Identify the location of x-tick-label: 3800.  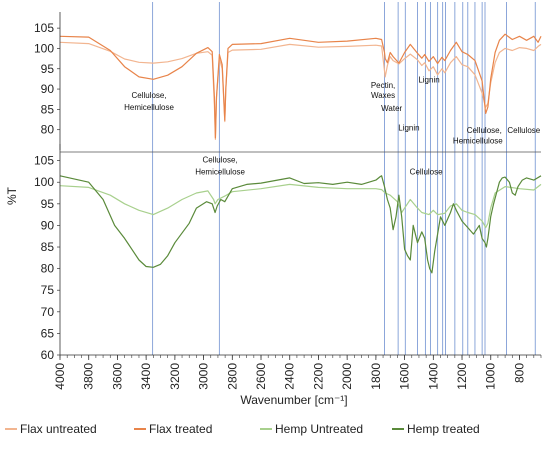
(89, 376).